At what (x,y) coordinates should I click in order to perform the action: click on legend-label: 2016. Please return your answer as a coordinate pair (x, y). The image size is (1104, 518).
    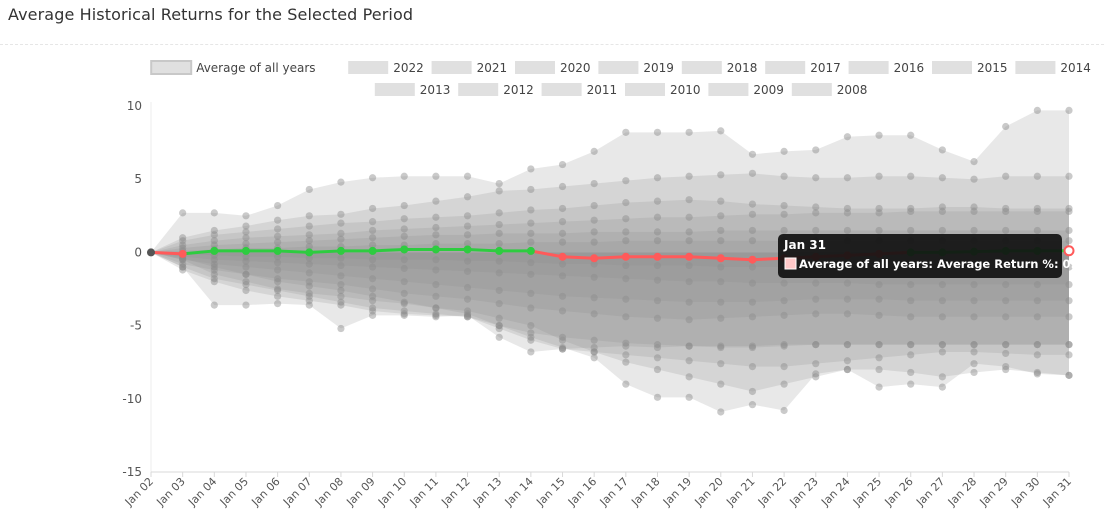
    Looking at the image, I should click on (909, 68).